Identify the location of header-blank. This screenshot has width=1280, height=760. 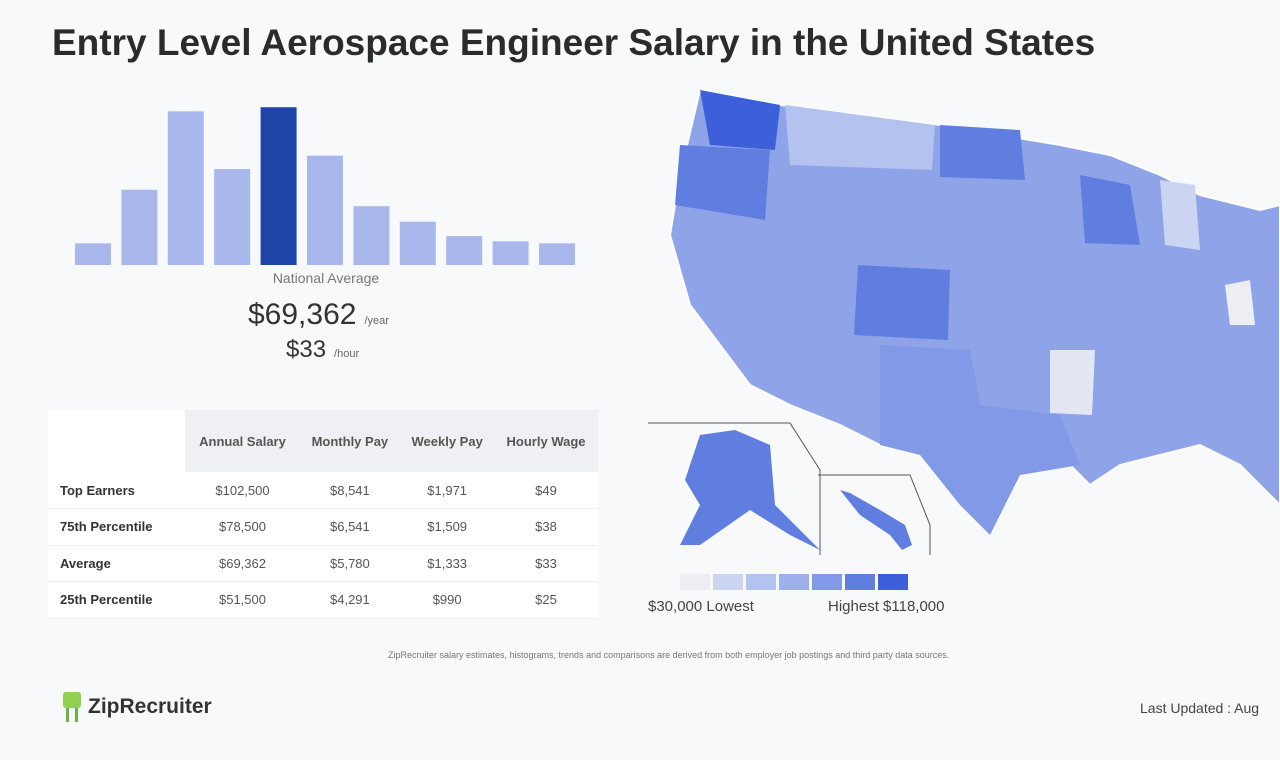
(117, 441).